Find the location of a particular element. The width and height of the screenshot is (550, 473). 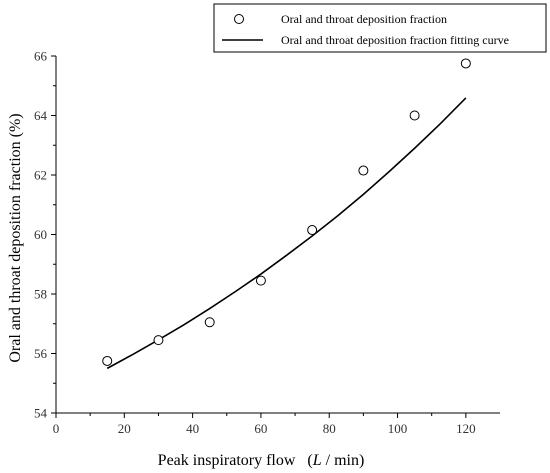

legend-label-scatter: Oral and throat deposition fraction is located at coordinates (364, 19).